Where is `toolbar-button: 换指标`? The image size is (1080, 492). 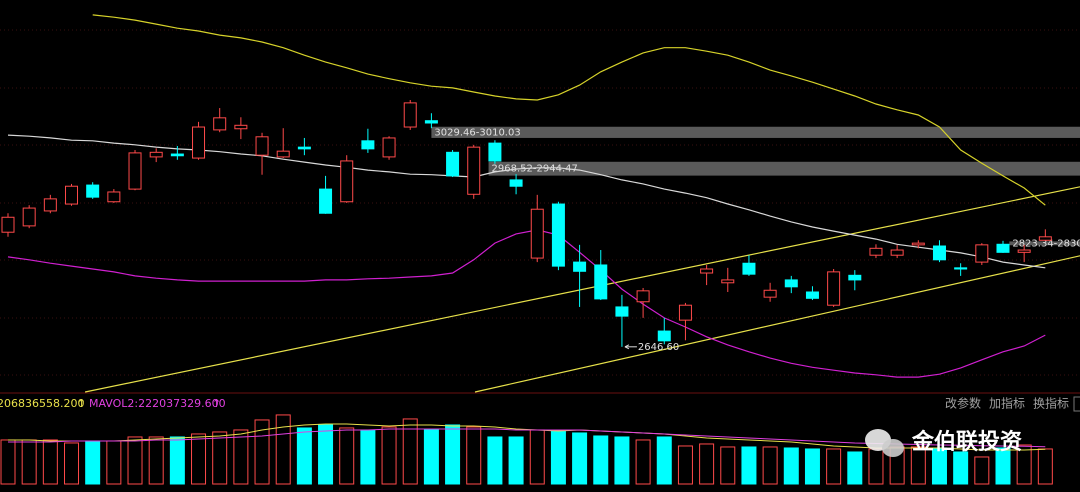 toolbar-button: 换指标 is located at coordinates (1051, 403).